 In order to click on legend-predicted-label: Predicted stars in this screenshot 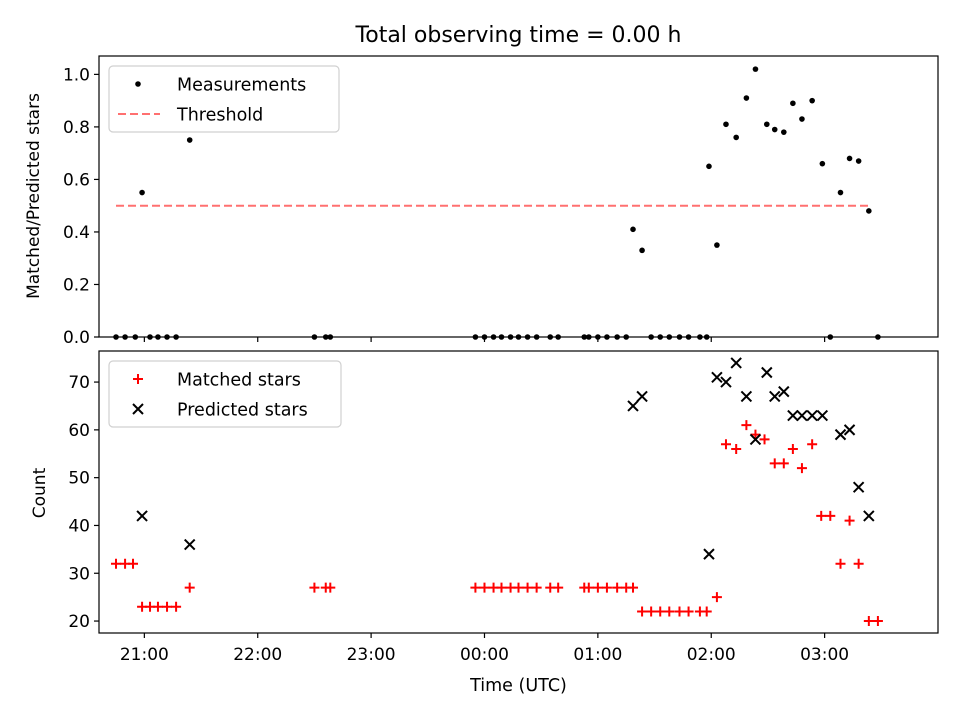, I will do `click(242, 411)`.